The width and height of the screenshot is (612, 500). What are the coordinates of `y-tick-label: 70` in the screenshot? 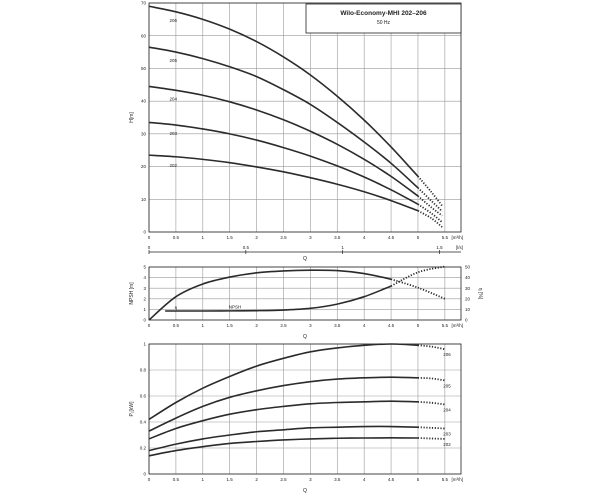 It's located at (144, 3).